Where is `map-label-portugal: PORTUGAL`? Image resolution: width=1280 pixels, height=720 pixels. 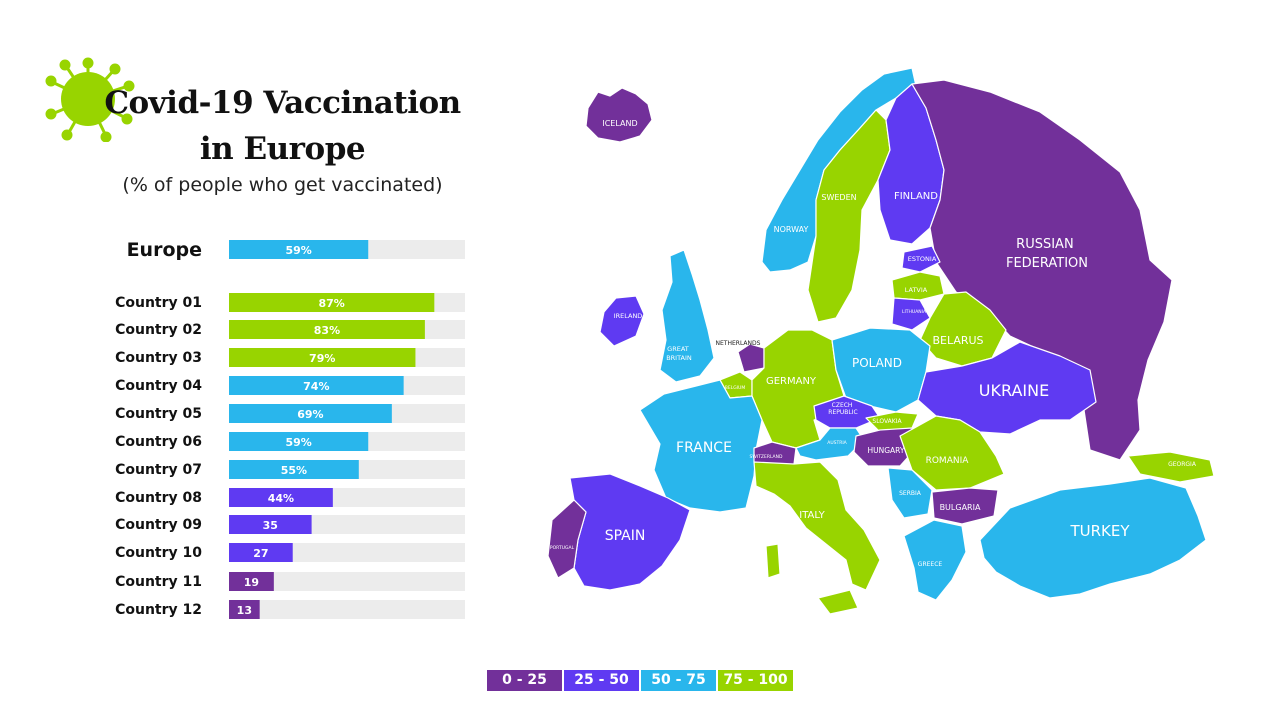 map-label-portugal: PORTUGAL is located at coordinates (562, 548).